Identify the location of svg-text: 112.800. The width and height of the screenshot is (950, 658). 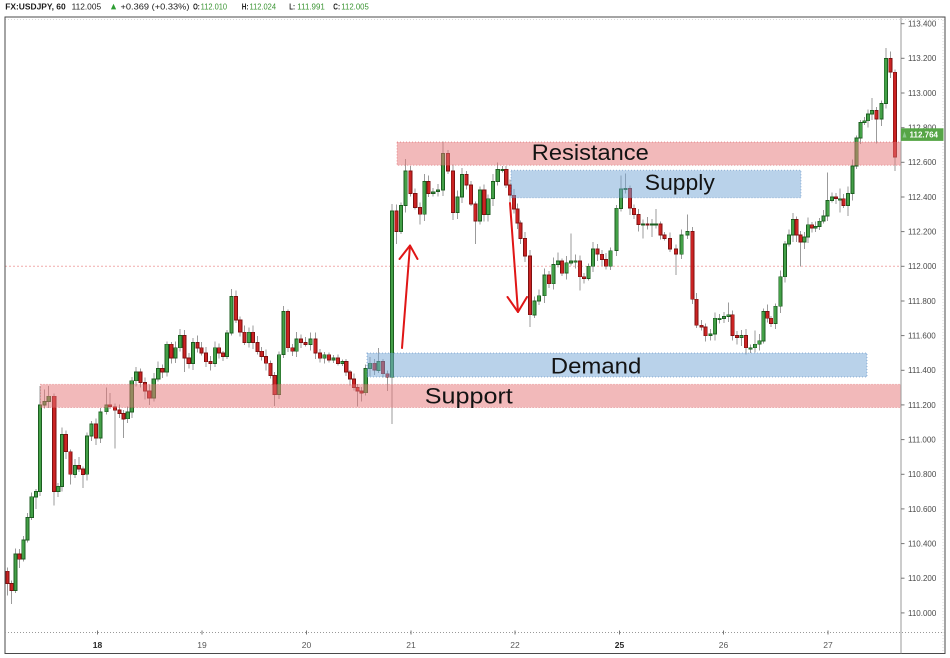
(922, 128).